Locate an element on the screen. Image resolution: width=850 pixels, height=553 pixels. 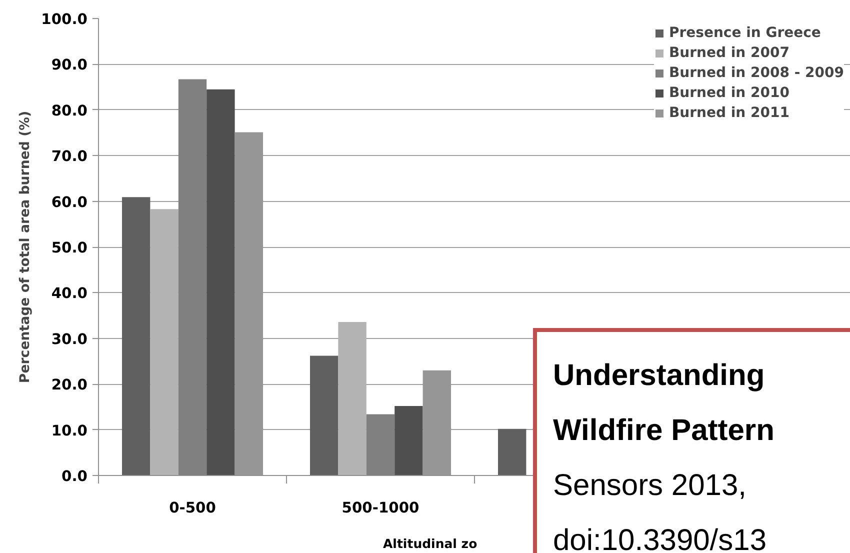
annotation: Sensors 2013, is located at coordinates (650, 486).